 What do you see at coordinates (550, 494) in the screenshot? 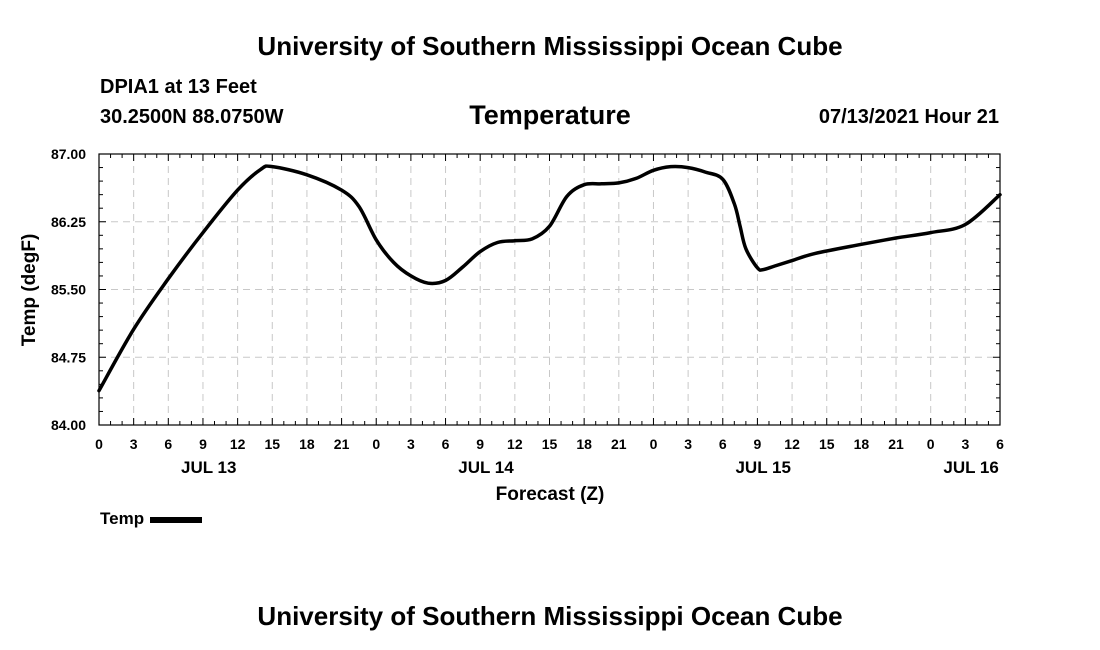
I see `x-axis-label: Forecast (Z)` at bounding box center [550, 494].